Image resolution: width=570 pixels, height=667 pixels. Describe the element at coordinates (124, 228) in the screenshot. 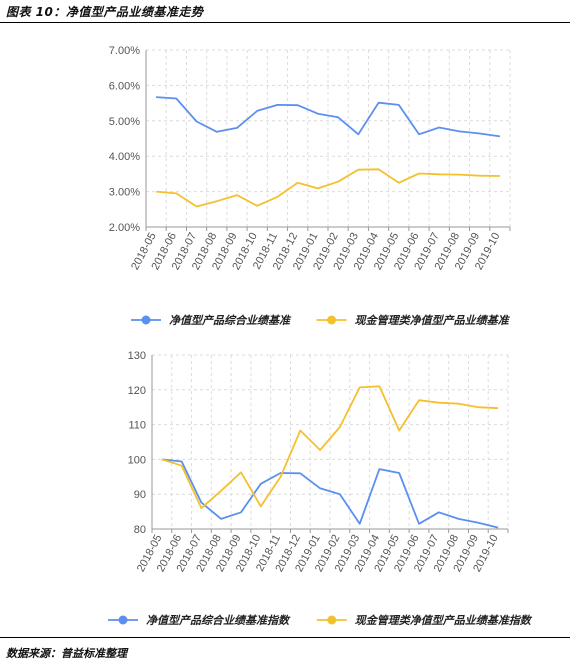

I see `y-tick-label: 2.00%` at that location.